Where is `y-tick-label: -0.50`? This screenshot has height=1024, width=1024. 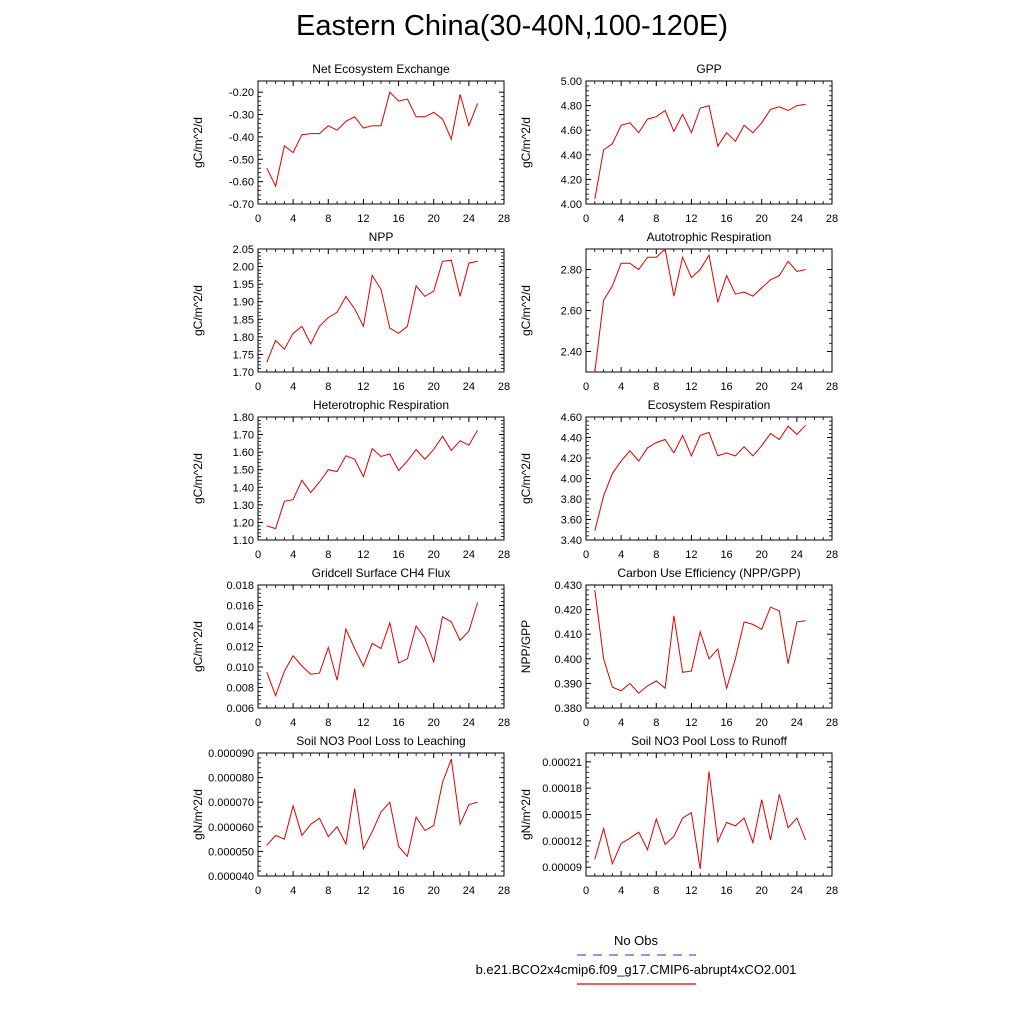 y-tick-label: -0.50 is located at coordinates (241, 160).